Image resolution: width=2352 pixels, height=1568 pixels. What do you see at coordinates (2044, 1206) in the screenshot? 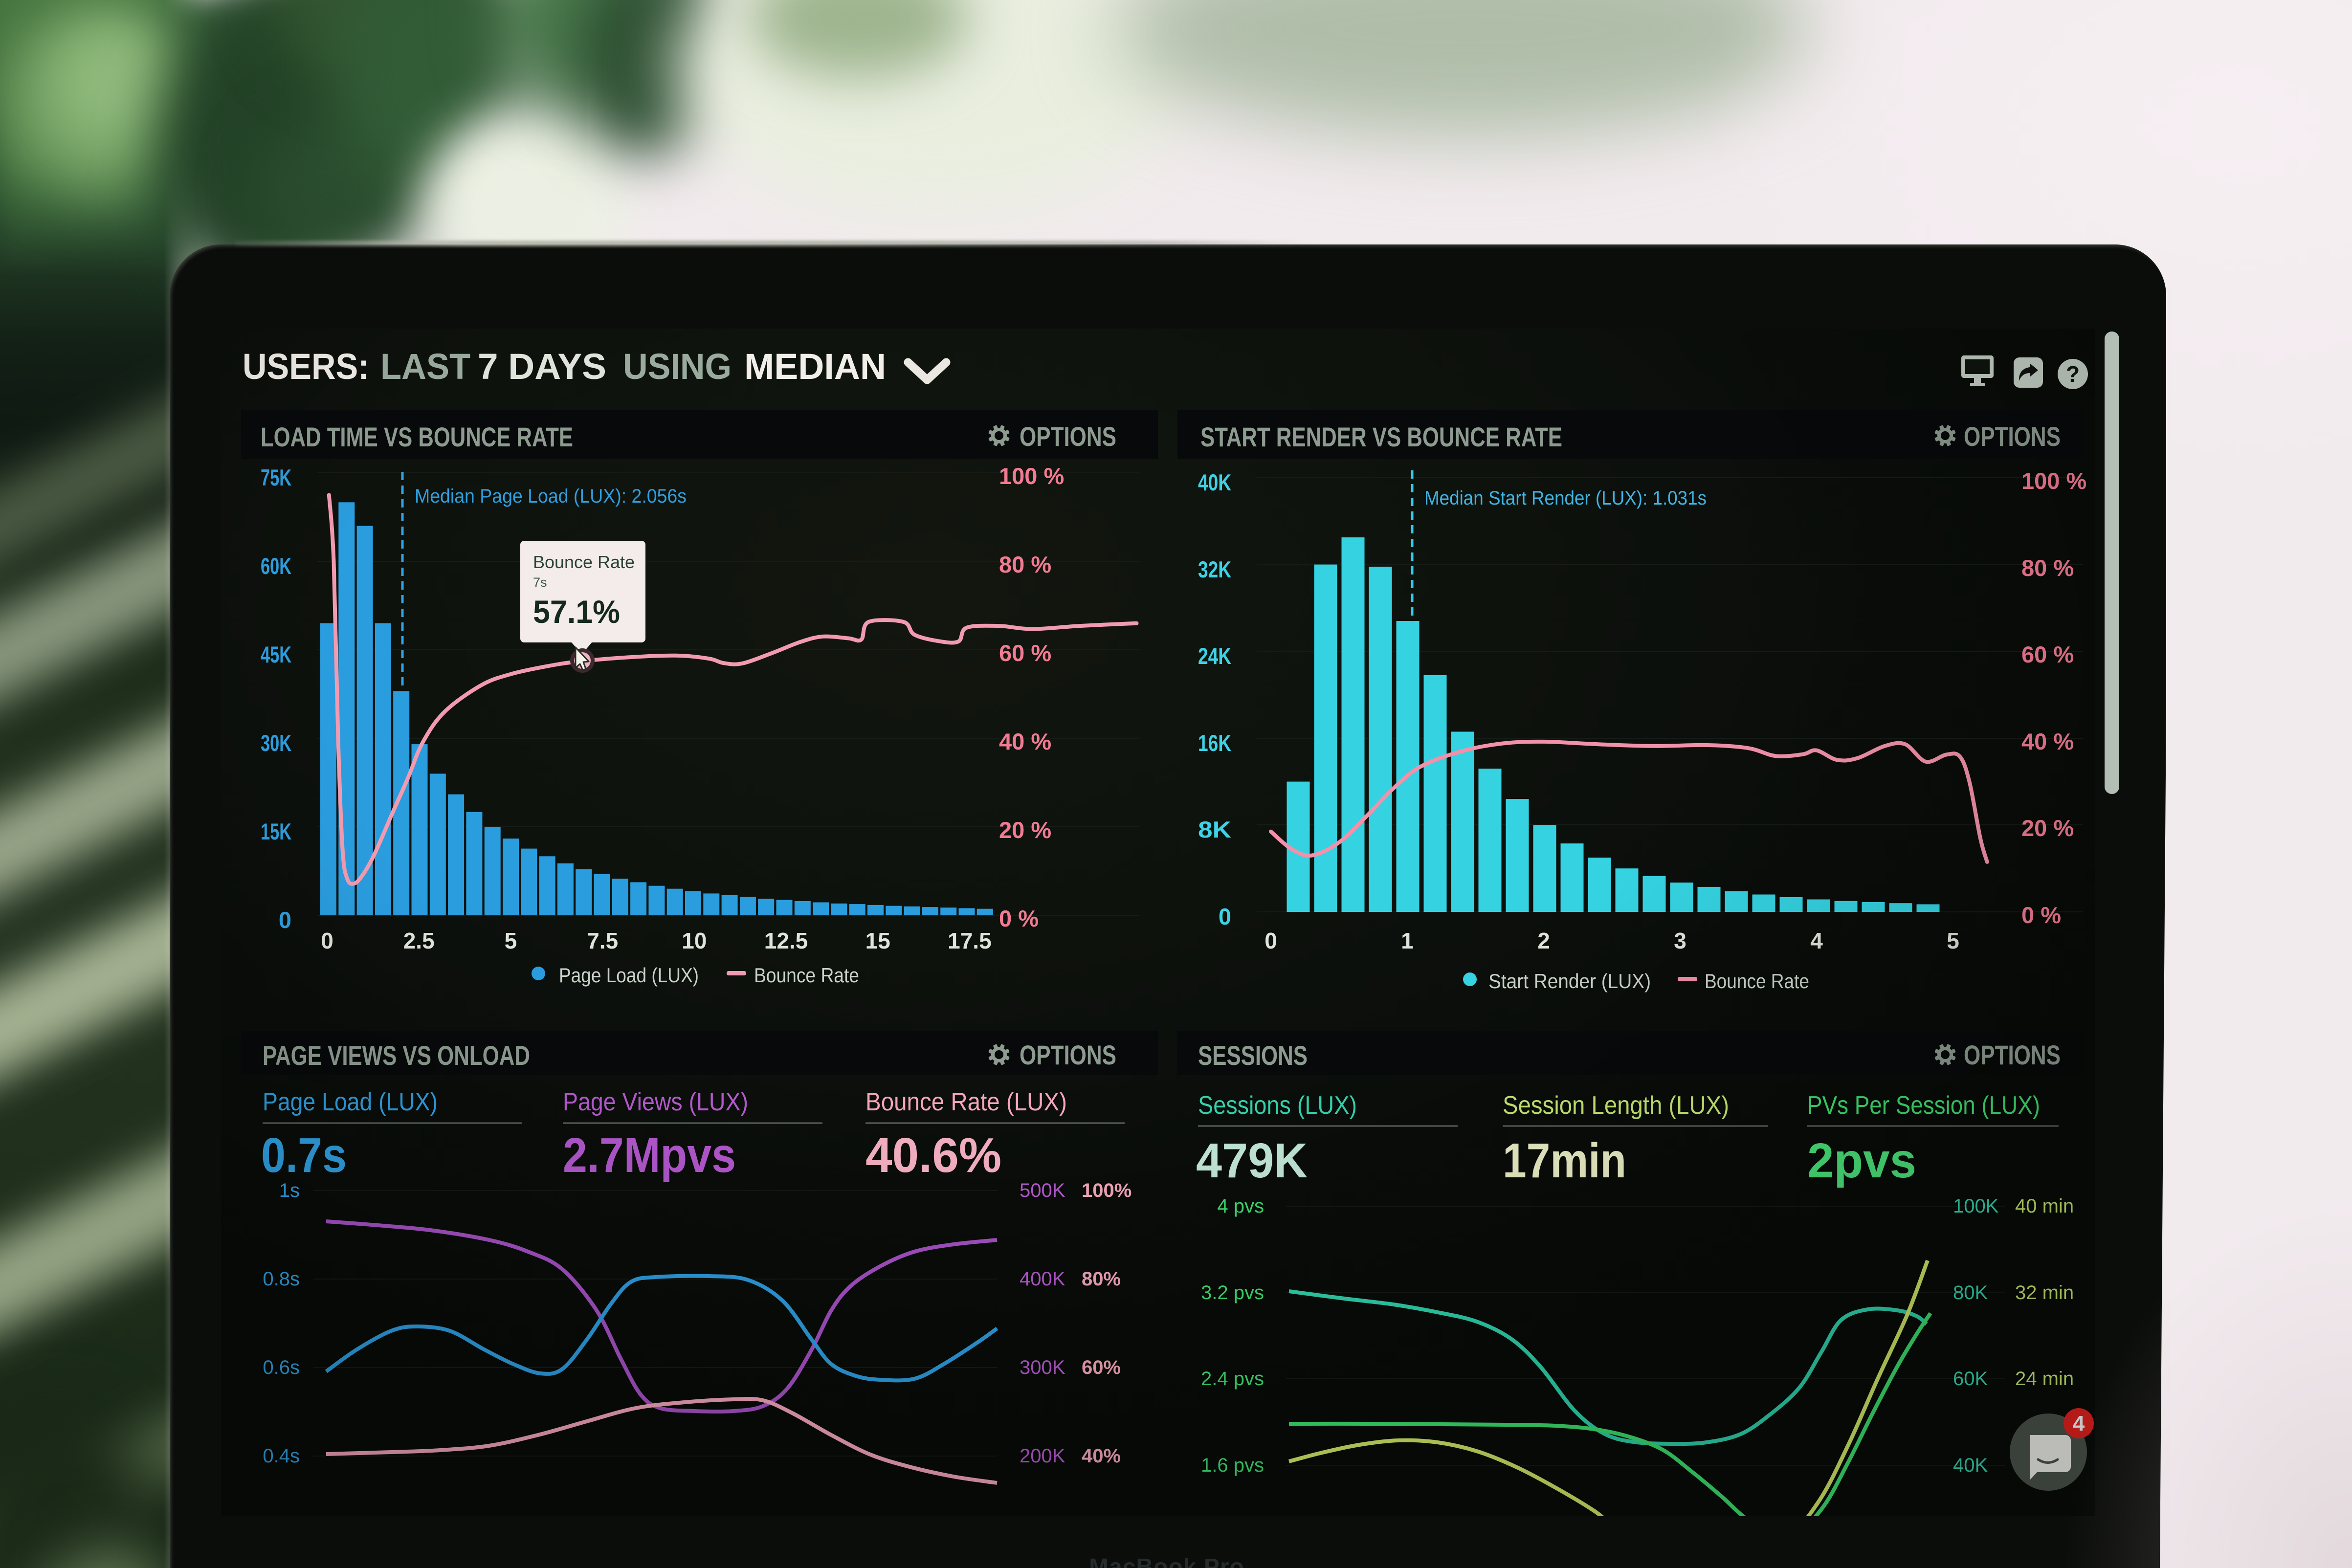
I see `svg-text: 40 min` at bounding box center [2044, 1206].